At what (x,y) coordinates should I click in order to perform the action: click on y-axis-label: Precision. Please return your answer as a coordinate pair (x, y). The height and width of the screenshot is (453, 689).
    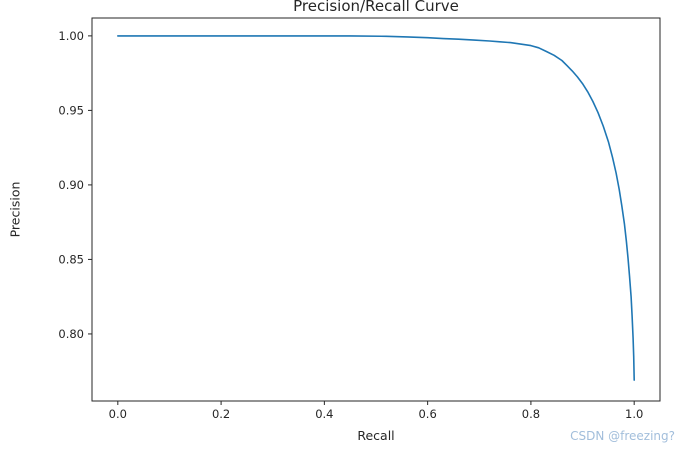
    Looking at the image, I should click on (15, 209).